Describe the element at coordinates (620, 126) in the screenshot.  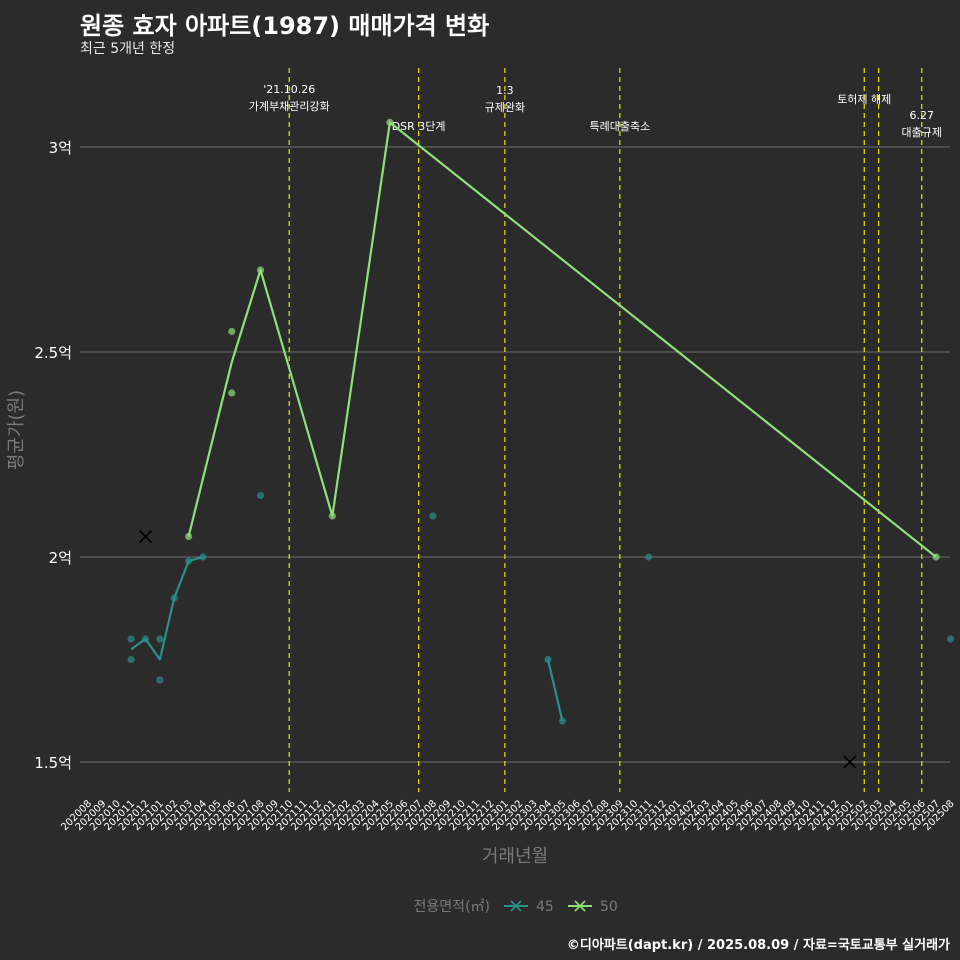
I see `event-label: 특례대출축소` at that location.